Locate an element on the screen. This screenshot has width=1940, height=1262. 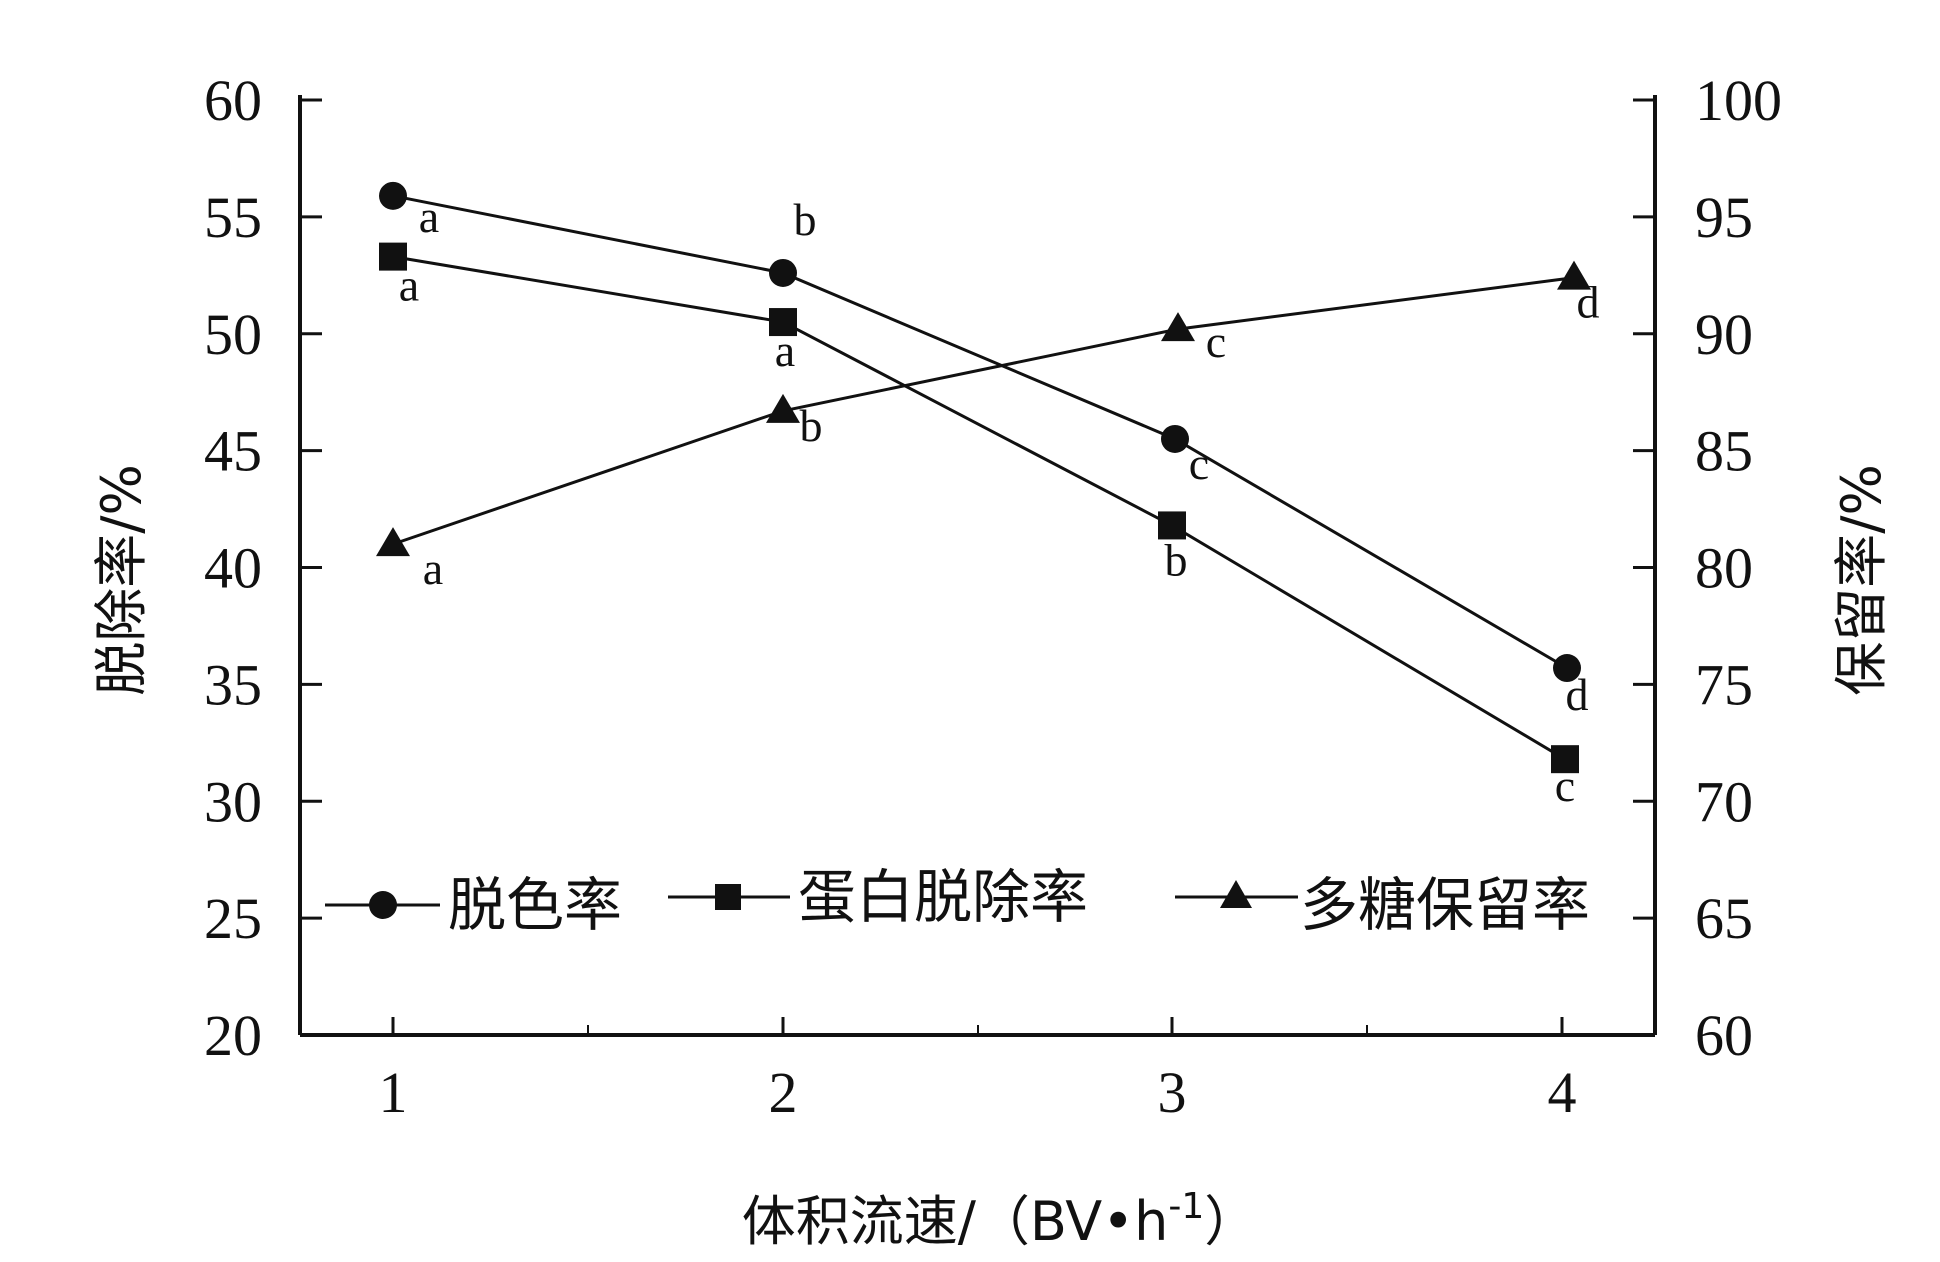
y-left-tick-label-1: 25 is located at coordinates (233, 918).